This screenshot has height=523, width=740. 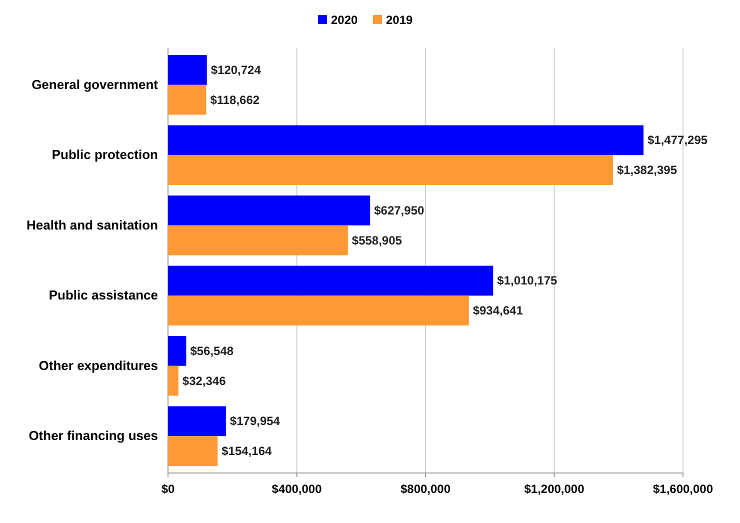 I want to click on data-label: $1,382,395, so click(x=647, y=170).